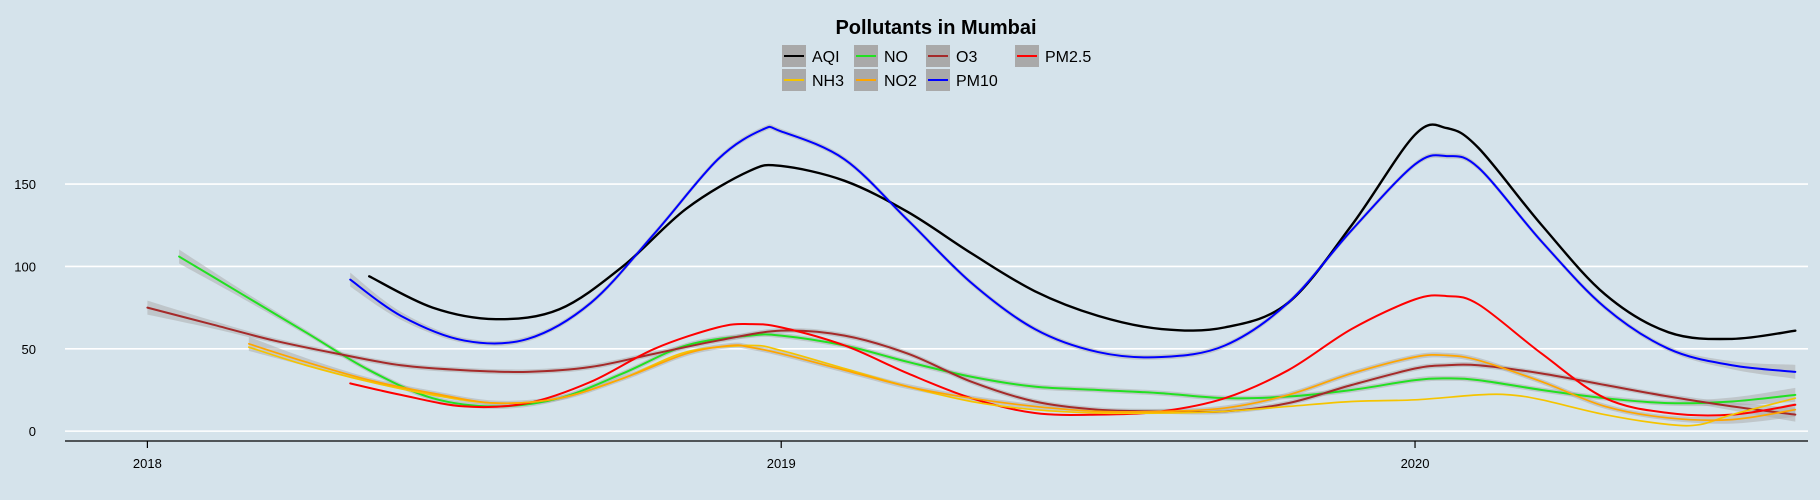 The height and width of the screenshot is (500, 1820). What do you see at coordinates (1415, 463) in the screenshot?
I see `x-tick-label: 2020` at bounding box center [1415, 463].